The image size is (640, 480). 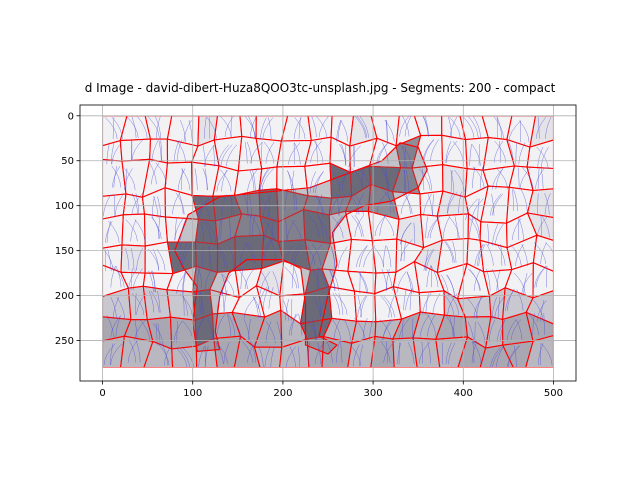 I want to click on x-axis: 0 100 200 300 400 500, so click(x=331, y=390).